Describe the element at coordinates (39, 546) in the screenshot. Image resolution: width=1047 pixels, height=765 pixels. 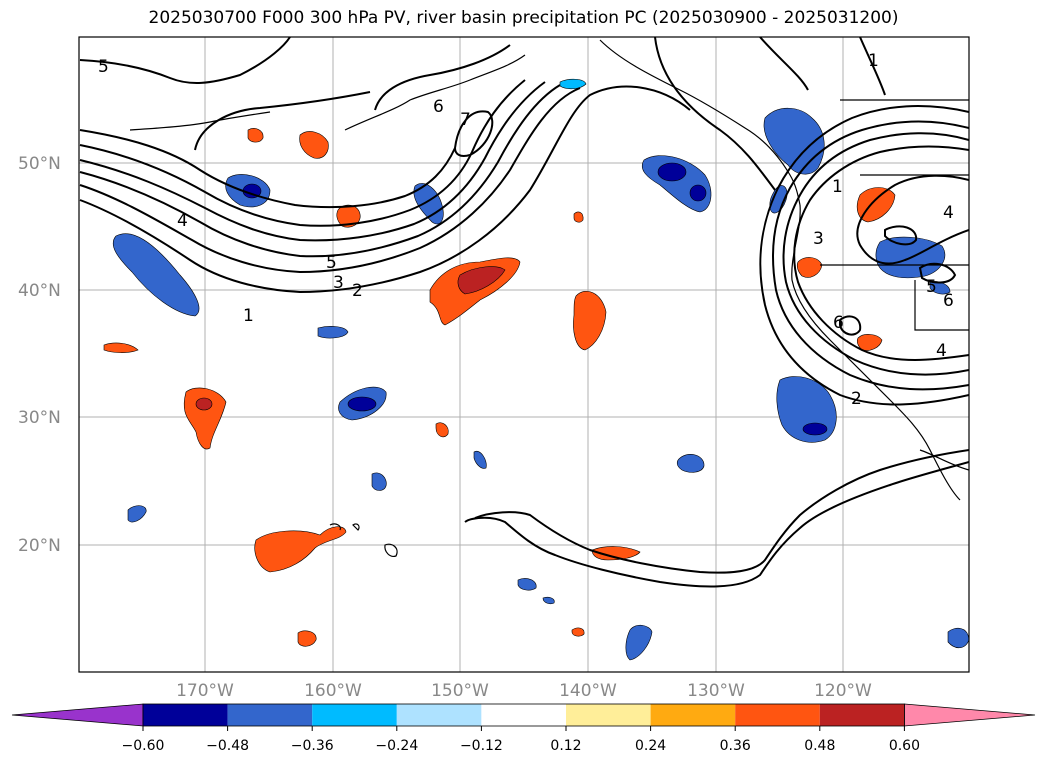
I see `lat-label-20n: 20°N` at that location.